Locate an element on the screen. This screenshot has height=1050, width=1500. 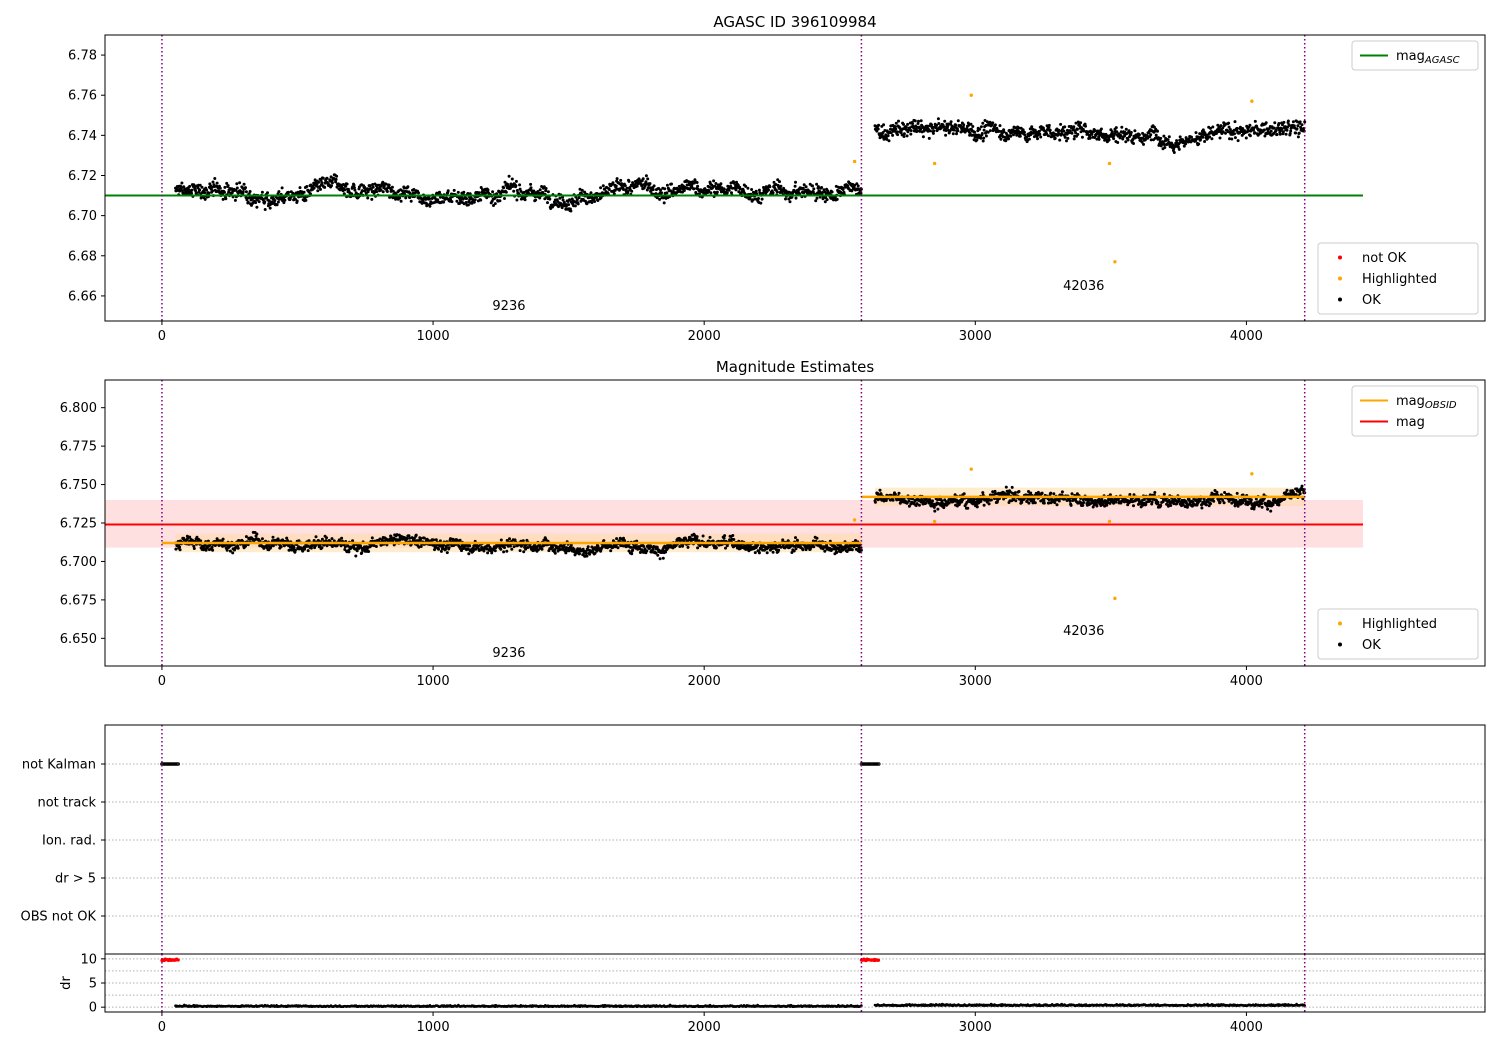
panel-title: AGASC ID 396109984 is located at coordinates (794, 22).